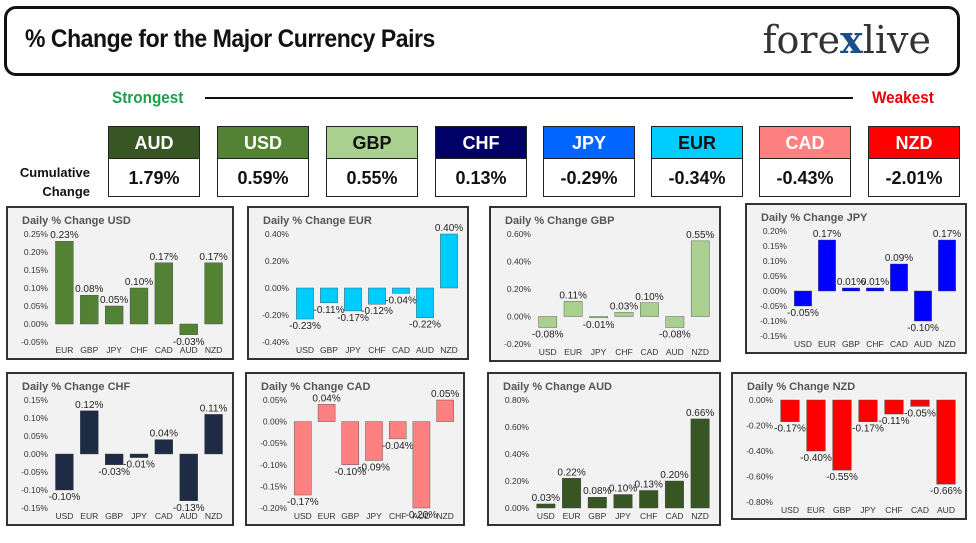  I want to click on data-label: -0.05%, so click(920, 413).